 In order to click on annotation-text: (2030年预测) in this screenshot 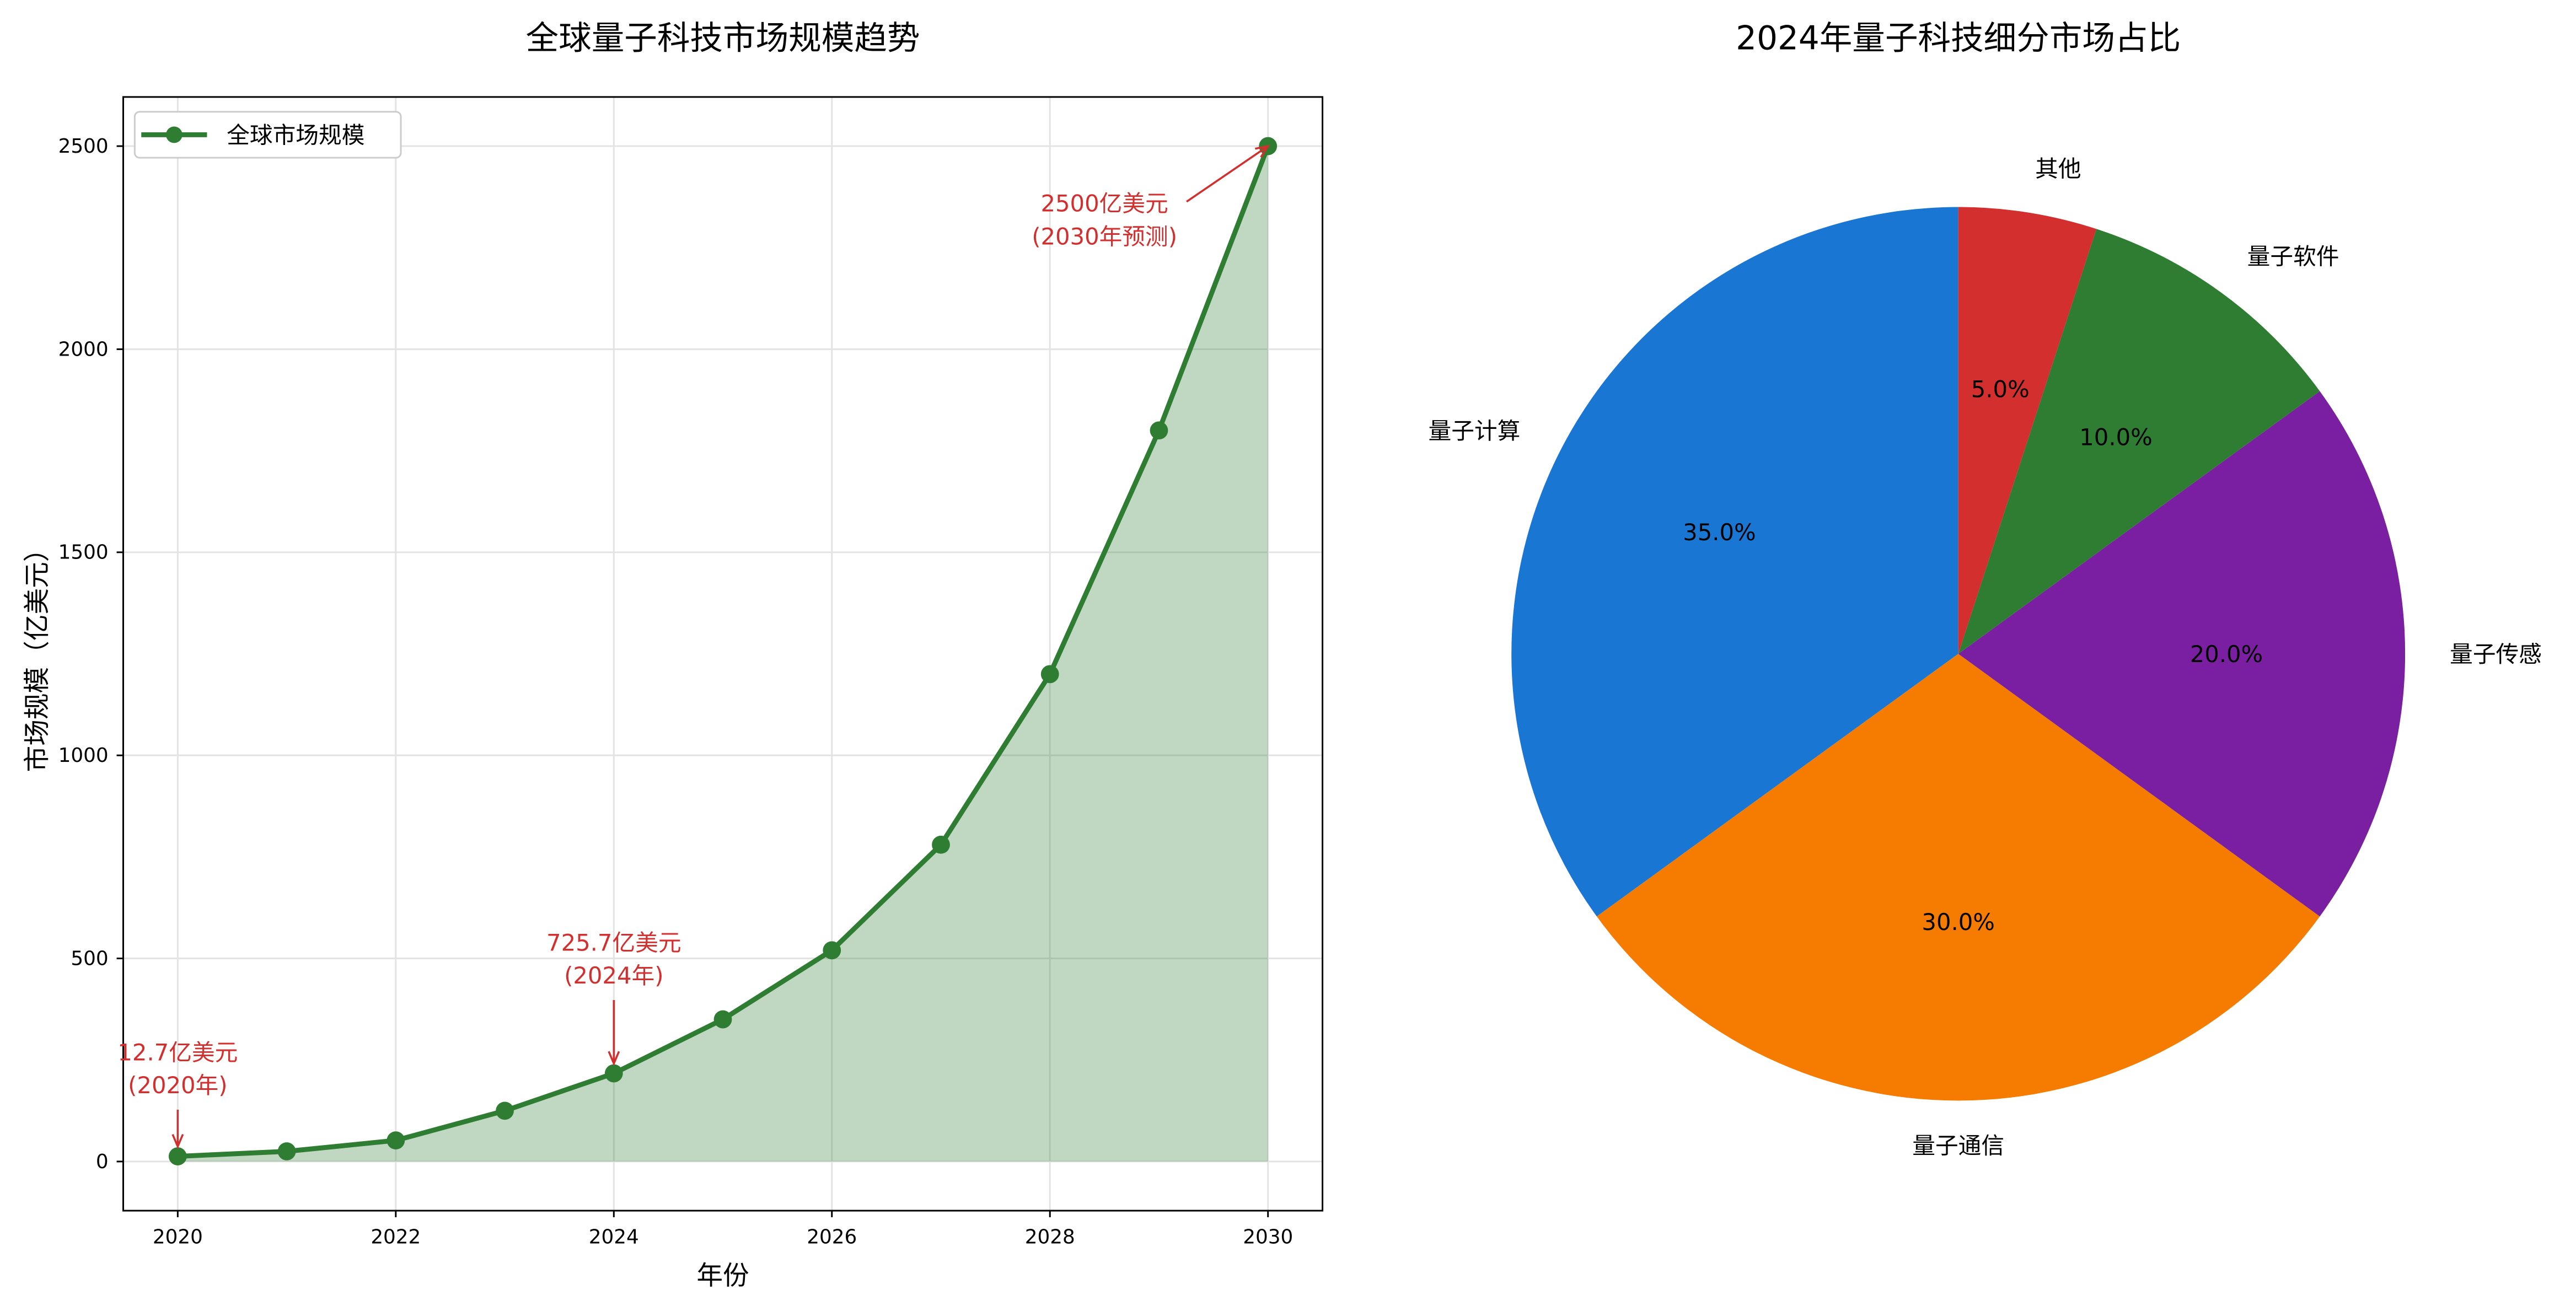, I will do `click(1104, 236)`.